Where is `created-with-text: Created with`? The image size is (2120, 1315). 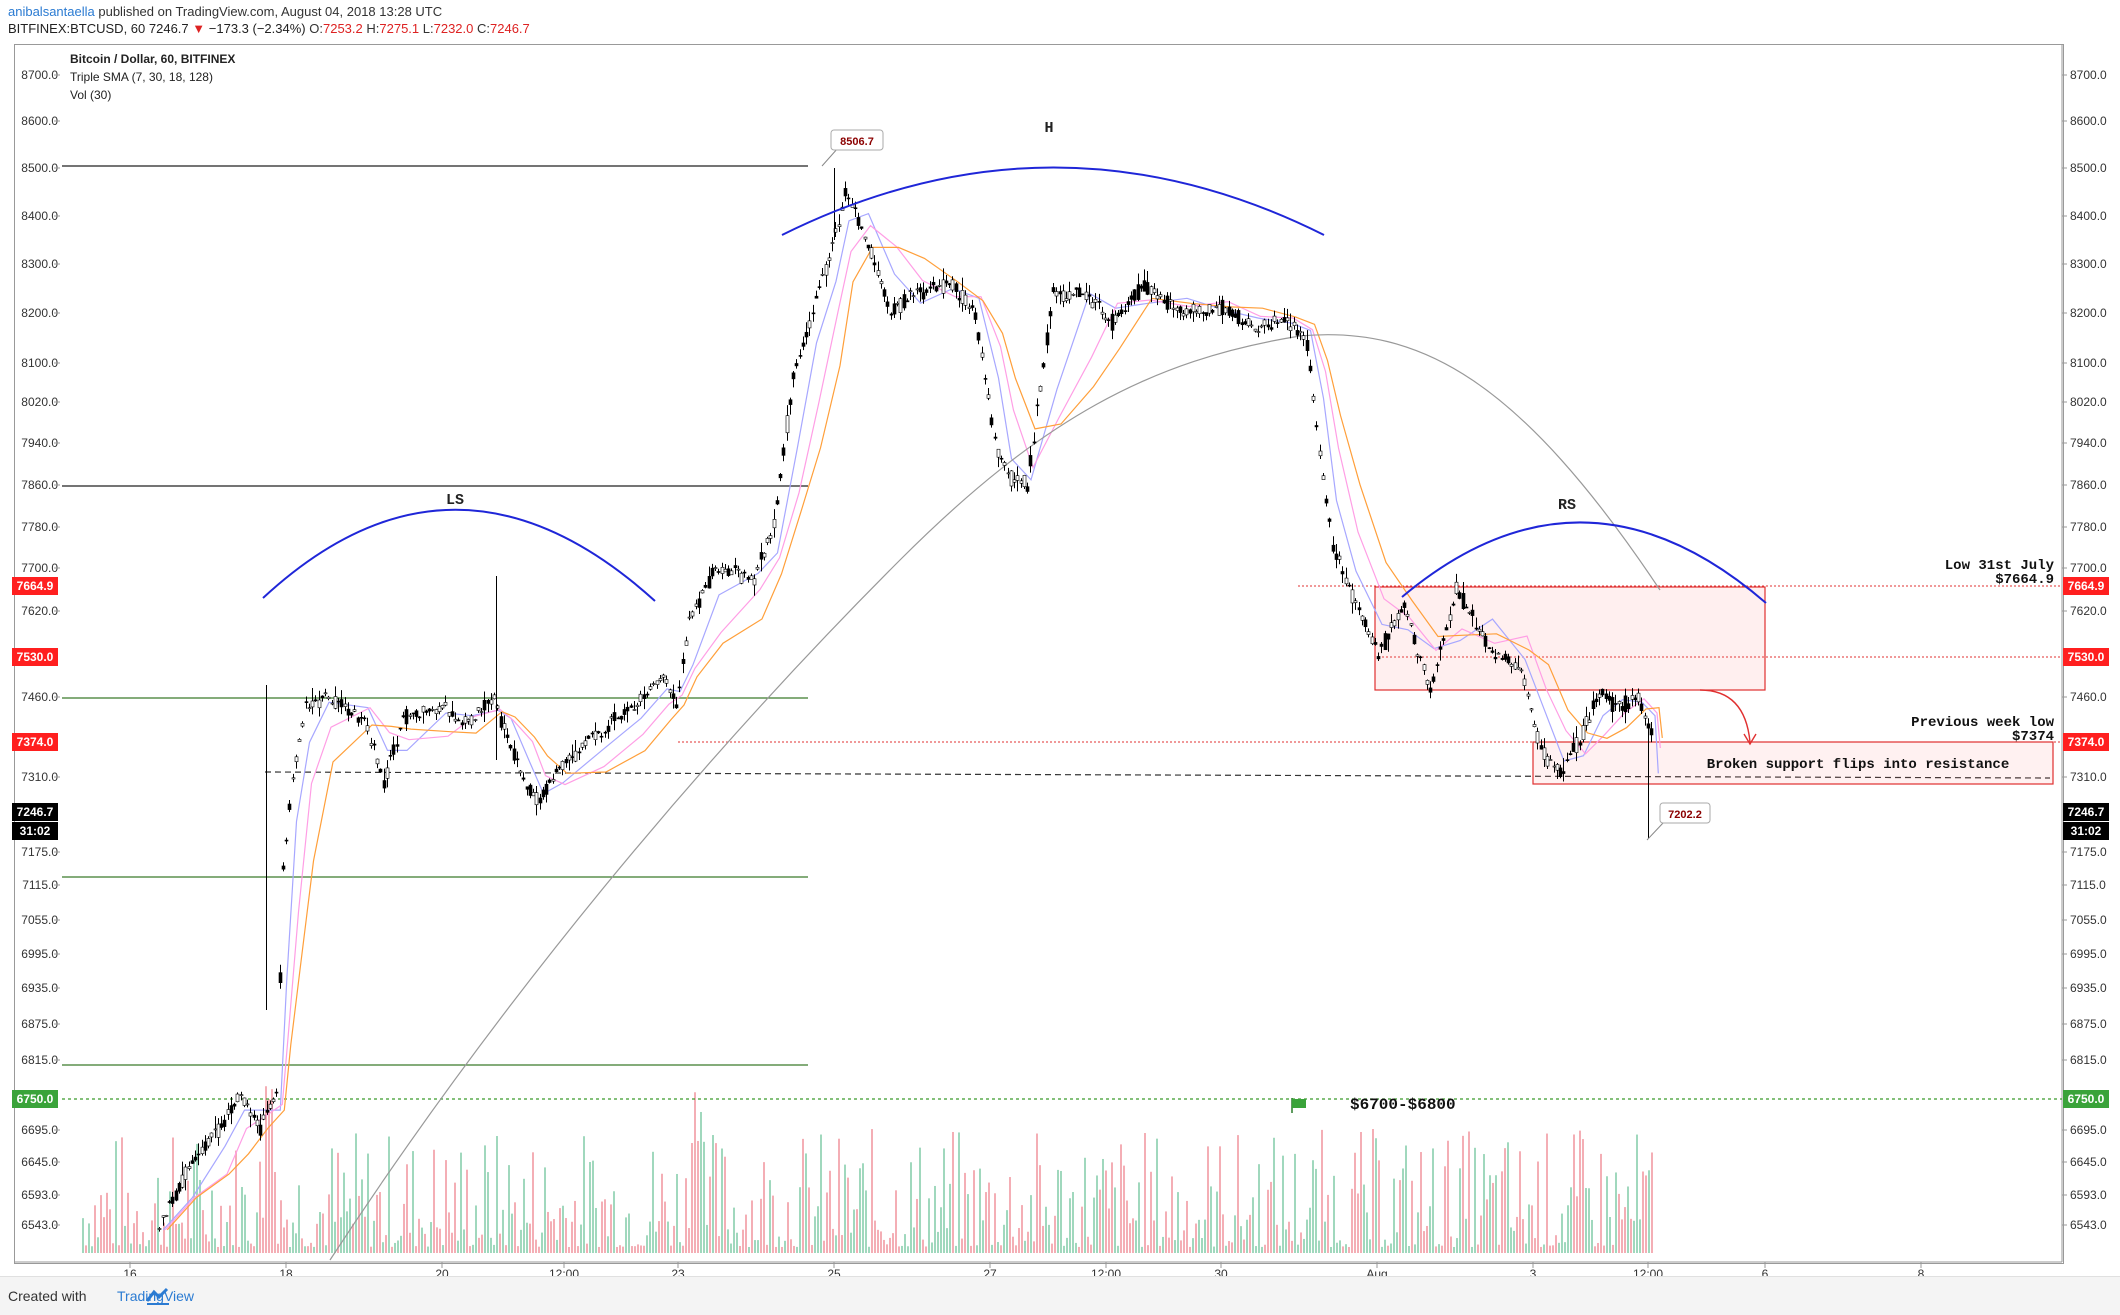
created-with-text: Created with is located at coordinates (47, 1296).